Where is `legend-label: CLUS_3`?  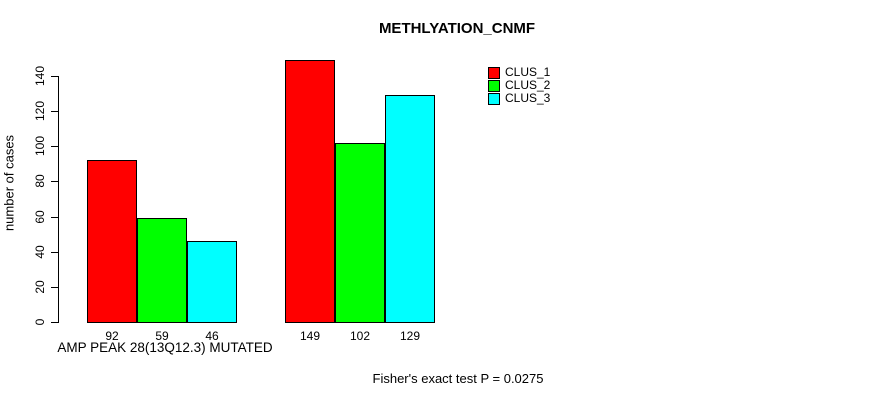
legend-label: CLUS_3 is located at coordinates (528, 98).